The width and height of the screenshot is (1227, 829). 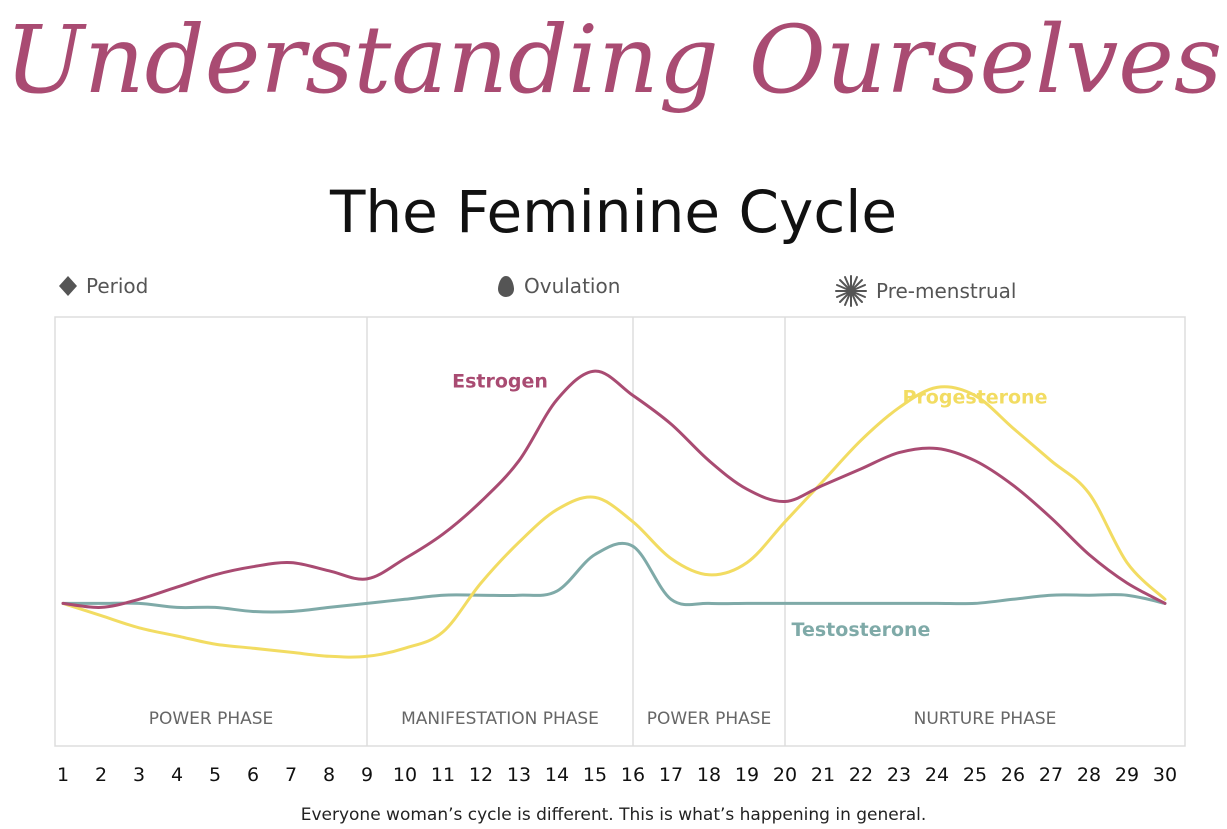 I want to click on legend-period-label: Period, so click(x=117, y=286).